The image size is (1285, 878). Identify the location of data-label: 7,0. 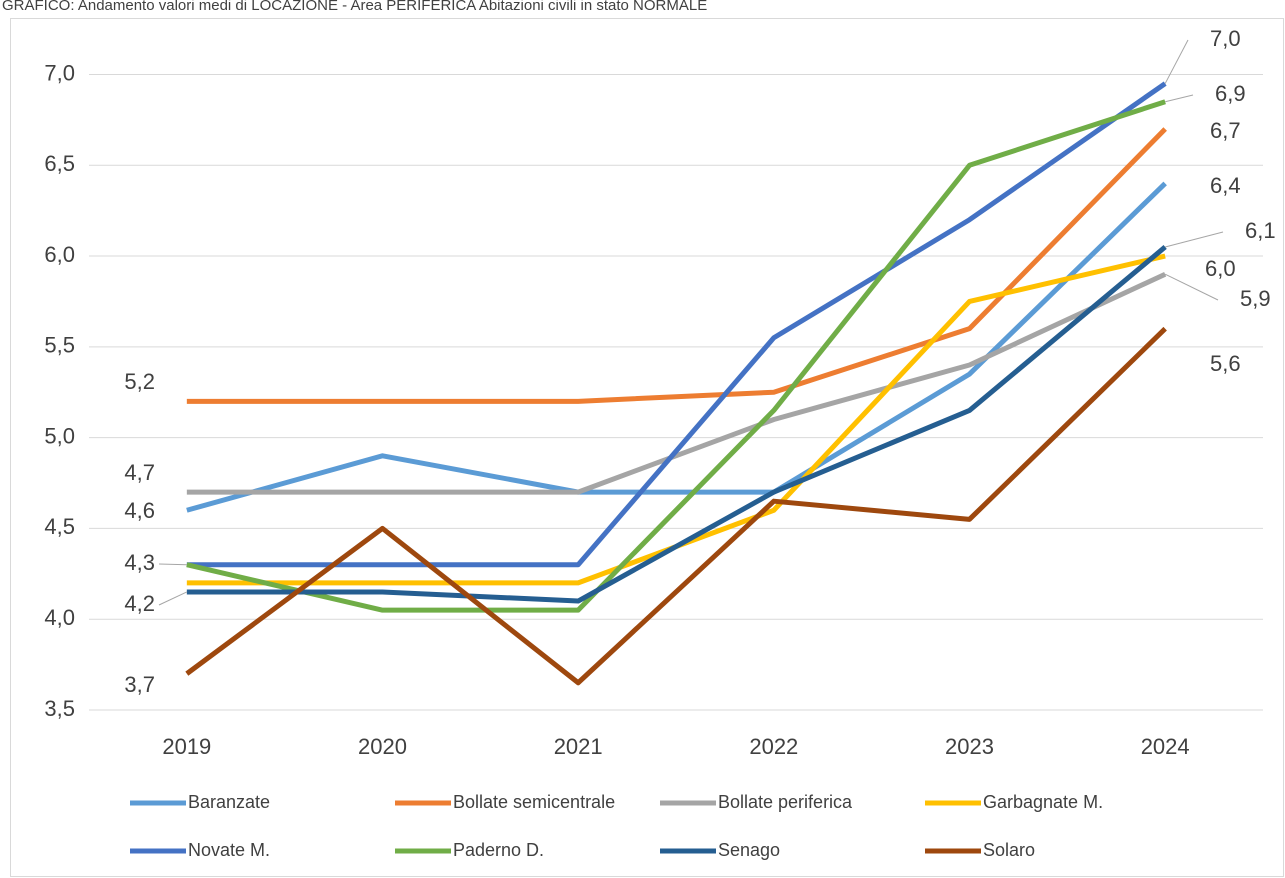
(1225, 38).